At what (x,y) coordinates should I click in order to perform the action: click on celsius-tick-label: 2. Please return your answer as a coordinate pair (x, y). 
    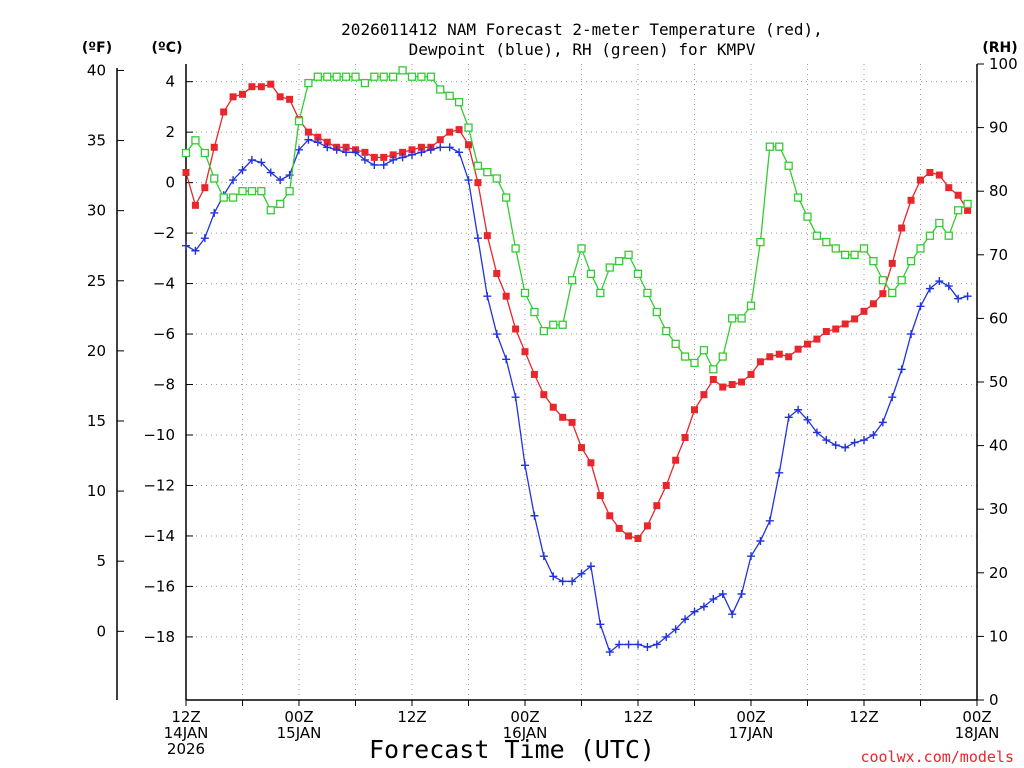
    Looking at the image, I should click on (170, 132).